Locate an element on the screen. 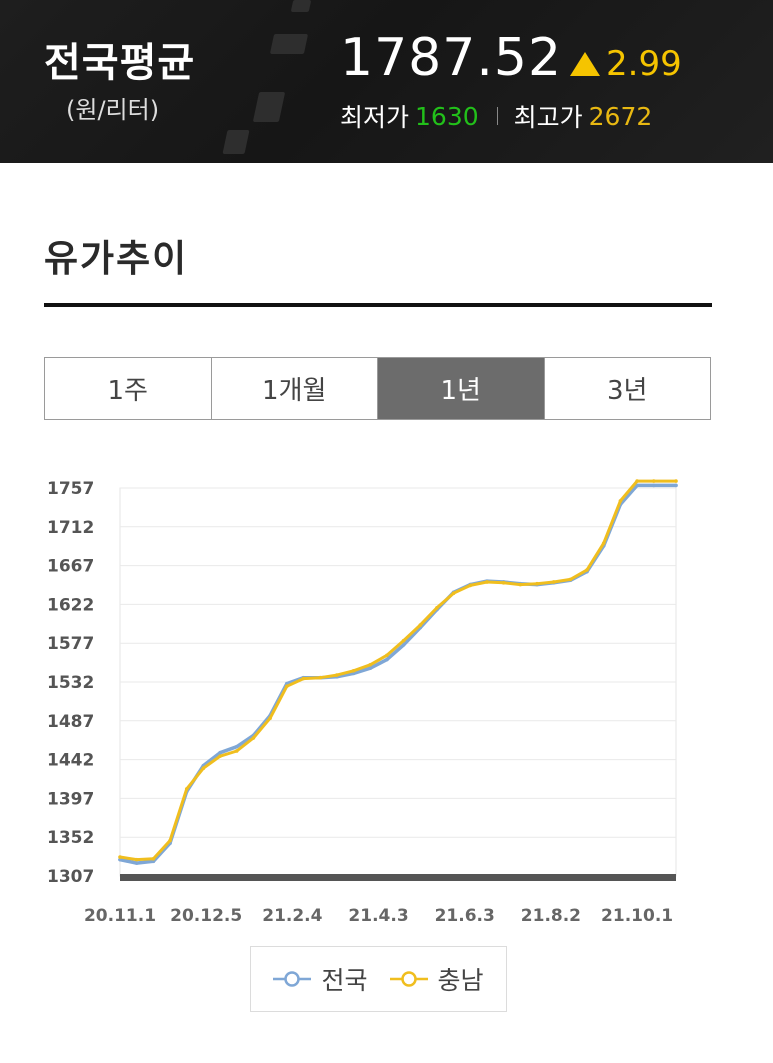 This screenshot has height=1063, width=773. x-axis-line is located at coordinates (398, 877).